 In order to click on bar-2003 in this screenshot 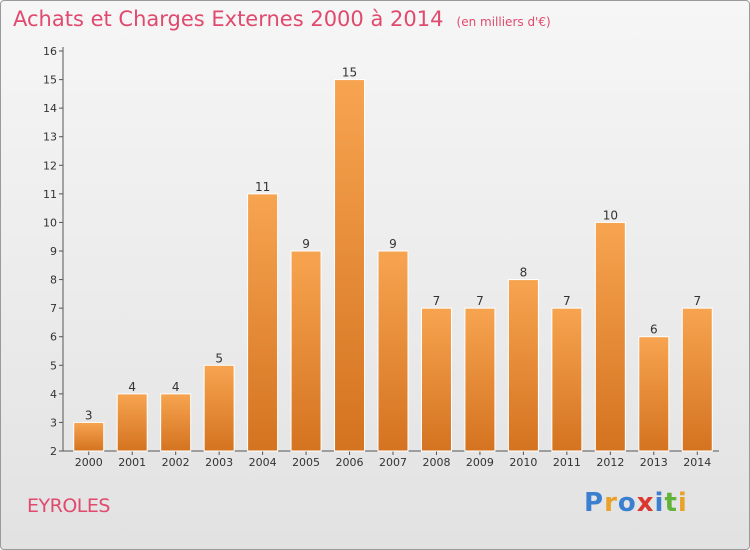, I will do `click(219, 408)`.